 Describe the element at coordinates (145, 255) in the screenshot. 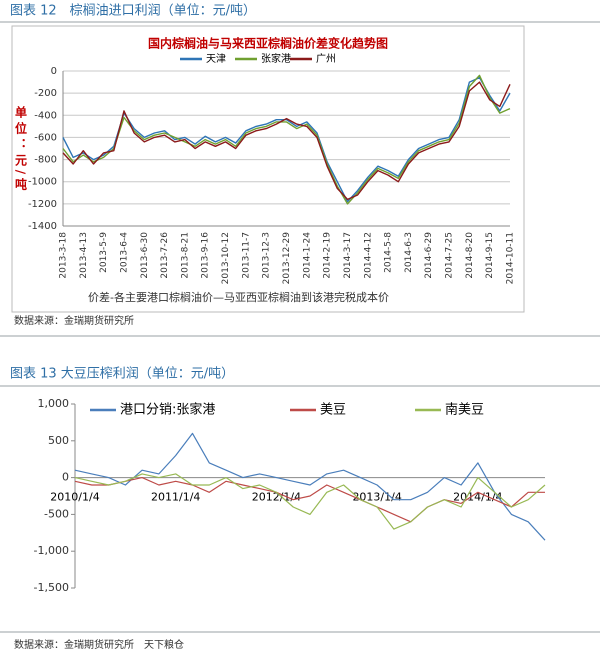

I see `x-tick-label: 2013-6-30` at that location.